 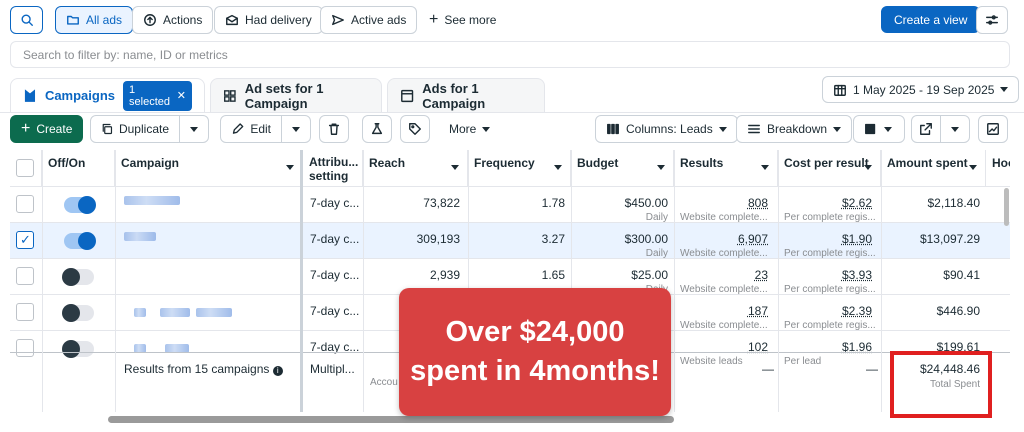 What do you see at coordinates (879, 129) in the screenshot?
I see `reports-button` at bounding box center [879, 129].